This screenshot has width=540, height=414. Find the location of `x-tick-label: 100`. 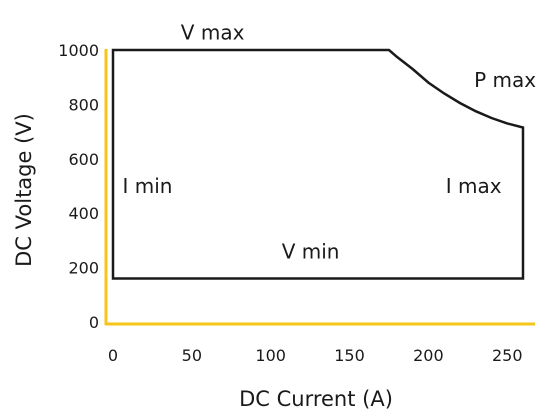

x-tick-label: 100 is located at coordinates (270, 355).